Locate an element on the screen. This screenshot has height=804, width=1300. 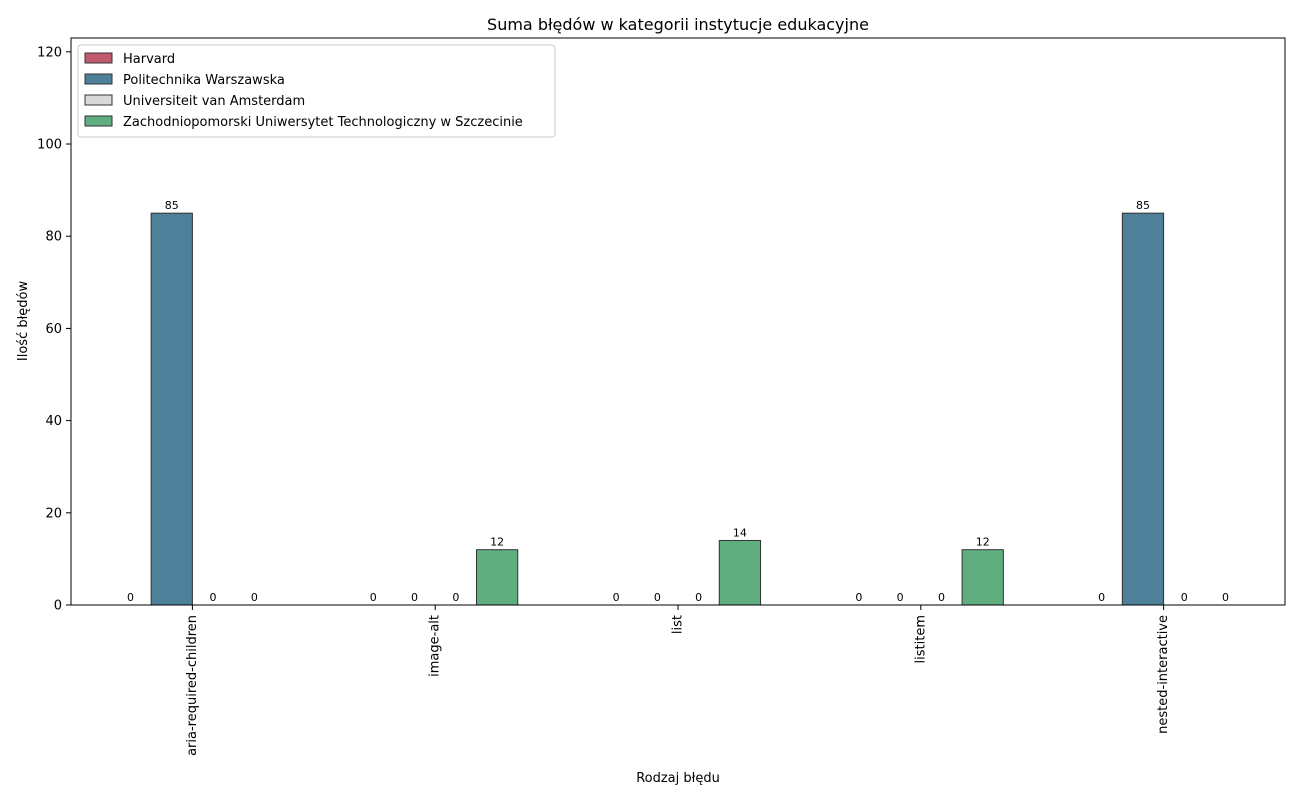
y-tick-label: 40 is located at coordinates (53, 421).